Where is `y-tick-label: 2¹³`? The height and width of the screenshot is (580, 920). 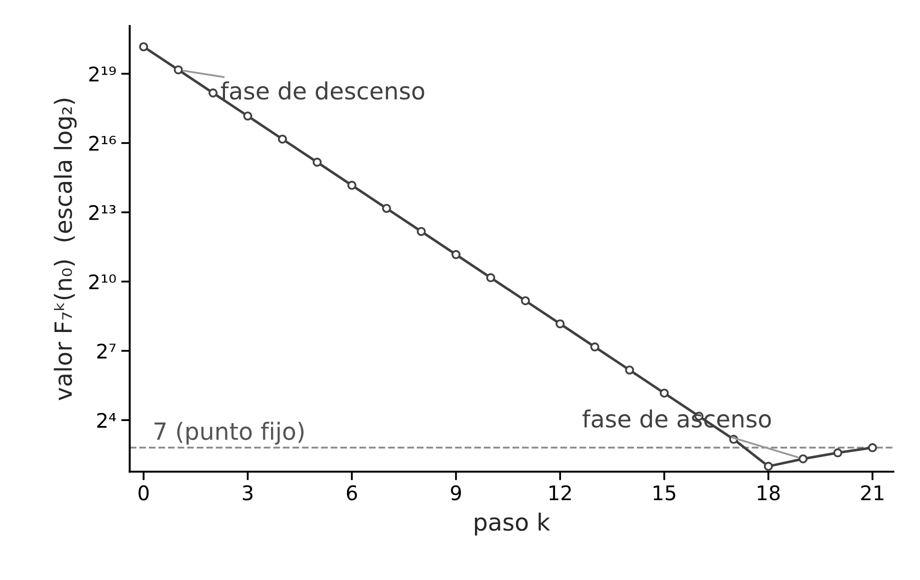
y-tick-label: 2¹³ is located at coordinates (102, 212).